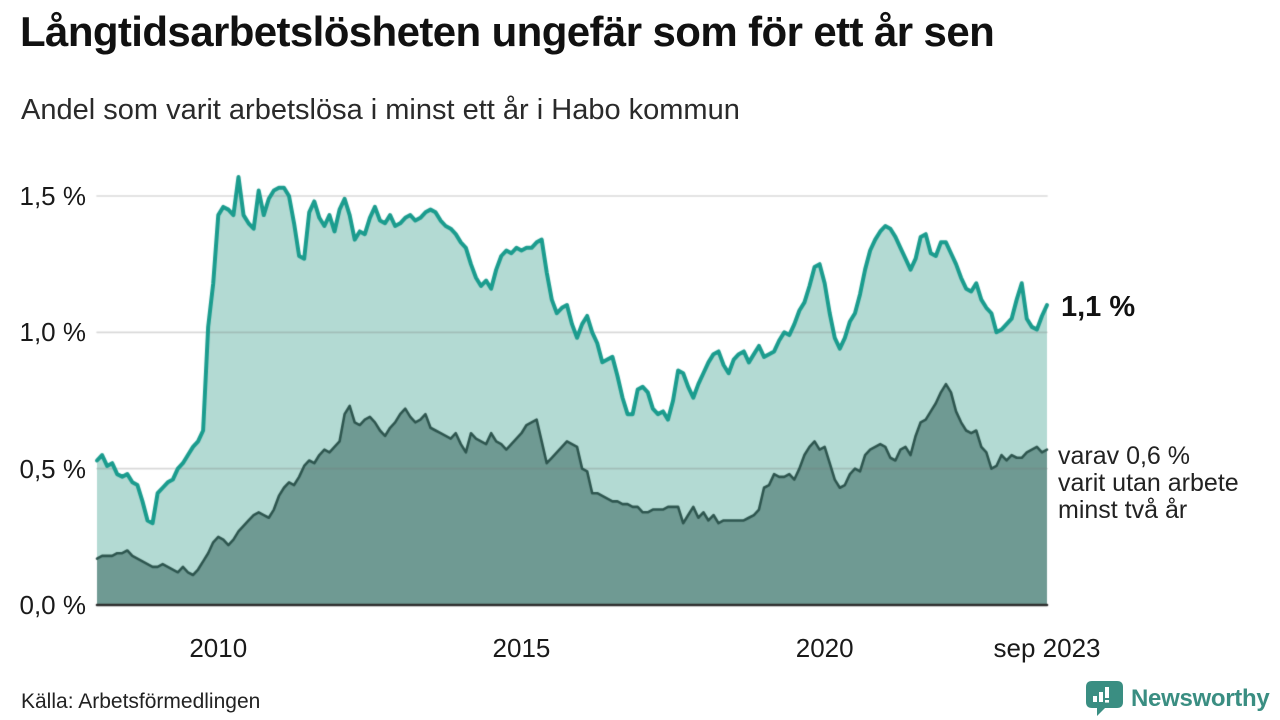 The width and height of the screenshot is (1280, 720). What do you see at coordinates (218, 648) in the screenshot?
I see `x-tick-label: 2010` at bounding box center [218, 648].